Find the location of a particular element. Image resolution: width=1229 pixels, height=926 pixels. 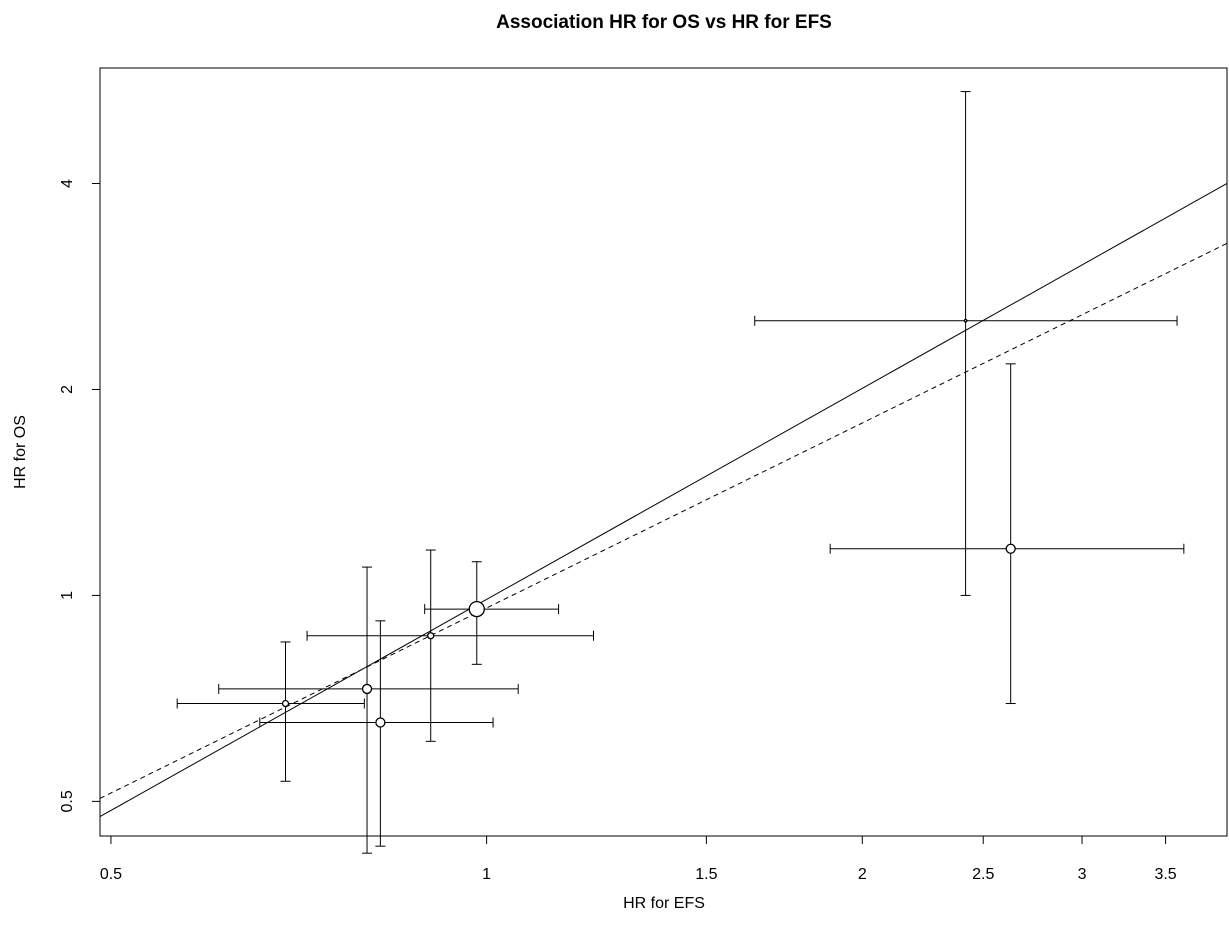

x-tick-label: 1 is located at coordinates (486, 874).